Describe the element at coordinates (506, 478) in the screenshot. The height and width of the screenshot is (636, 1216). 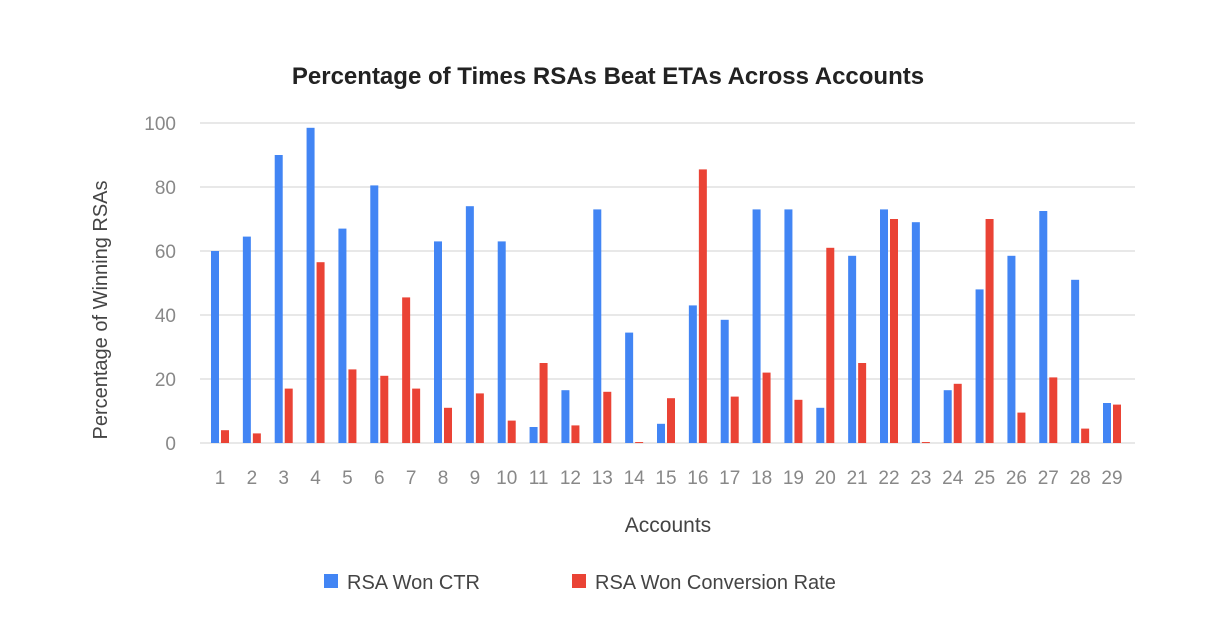
I see `x-tick-label: 10` at that location.